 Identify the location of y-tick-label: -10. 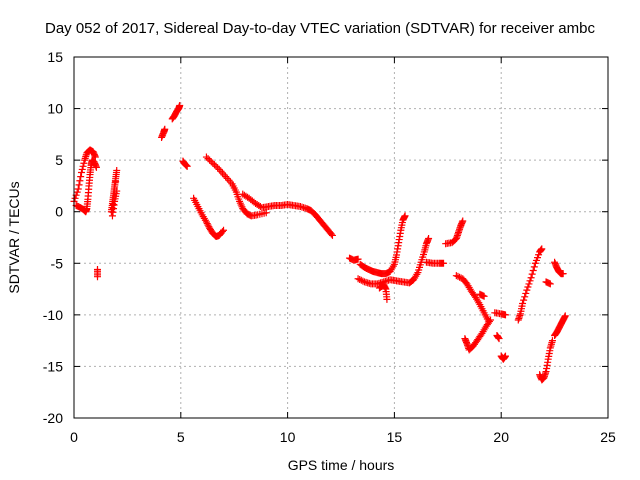
(53, 315).